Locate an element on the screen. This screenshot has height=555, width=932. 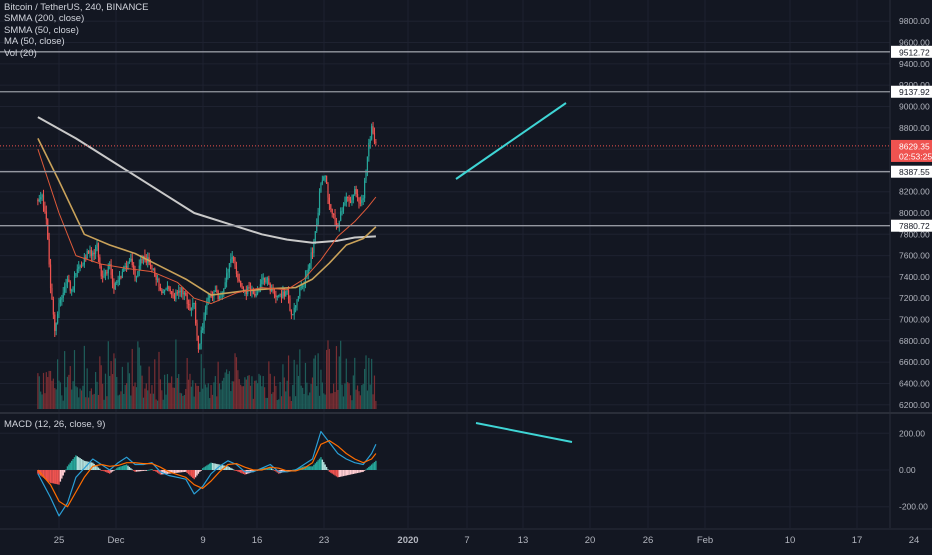
x-tick-label: 16 is located at coordinates (257, 540).